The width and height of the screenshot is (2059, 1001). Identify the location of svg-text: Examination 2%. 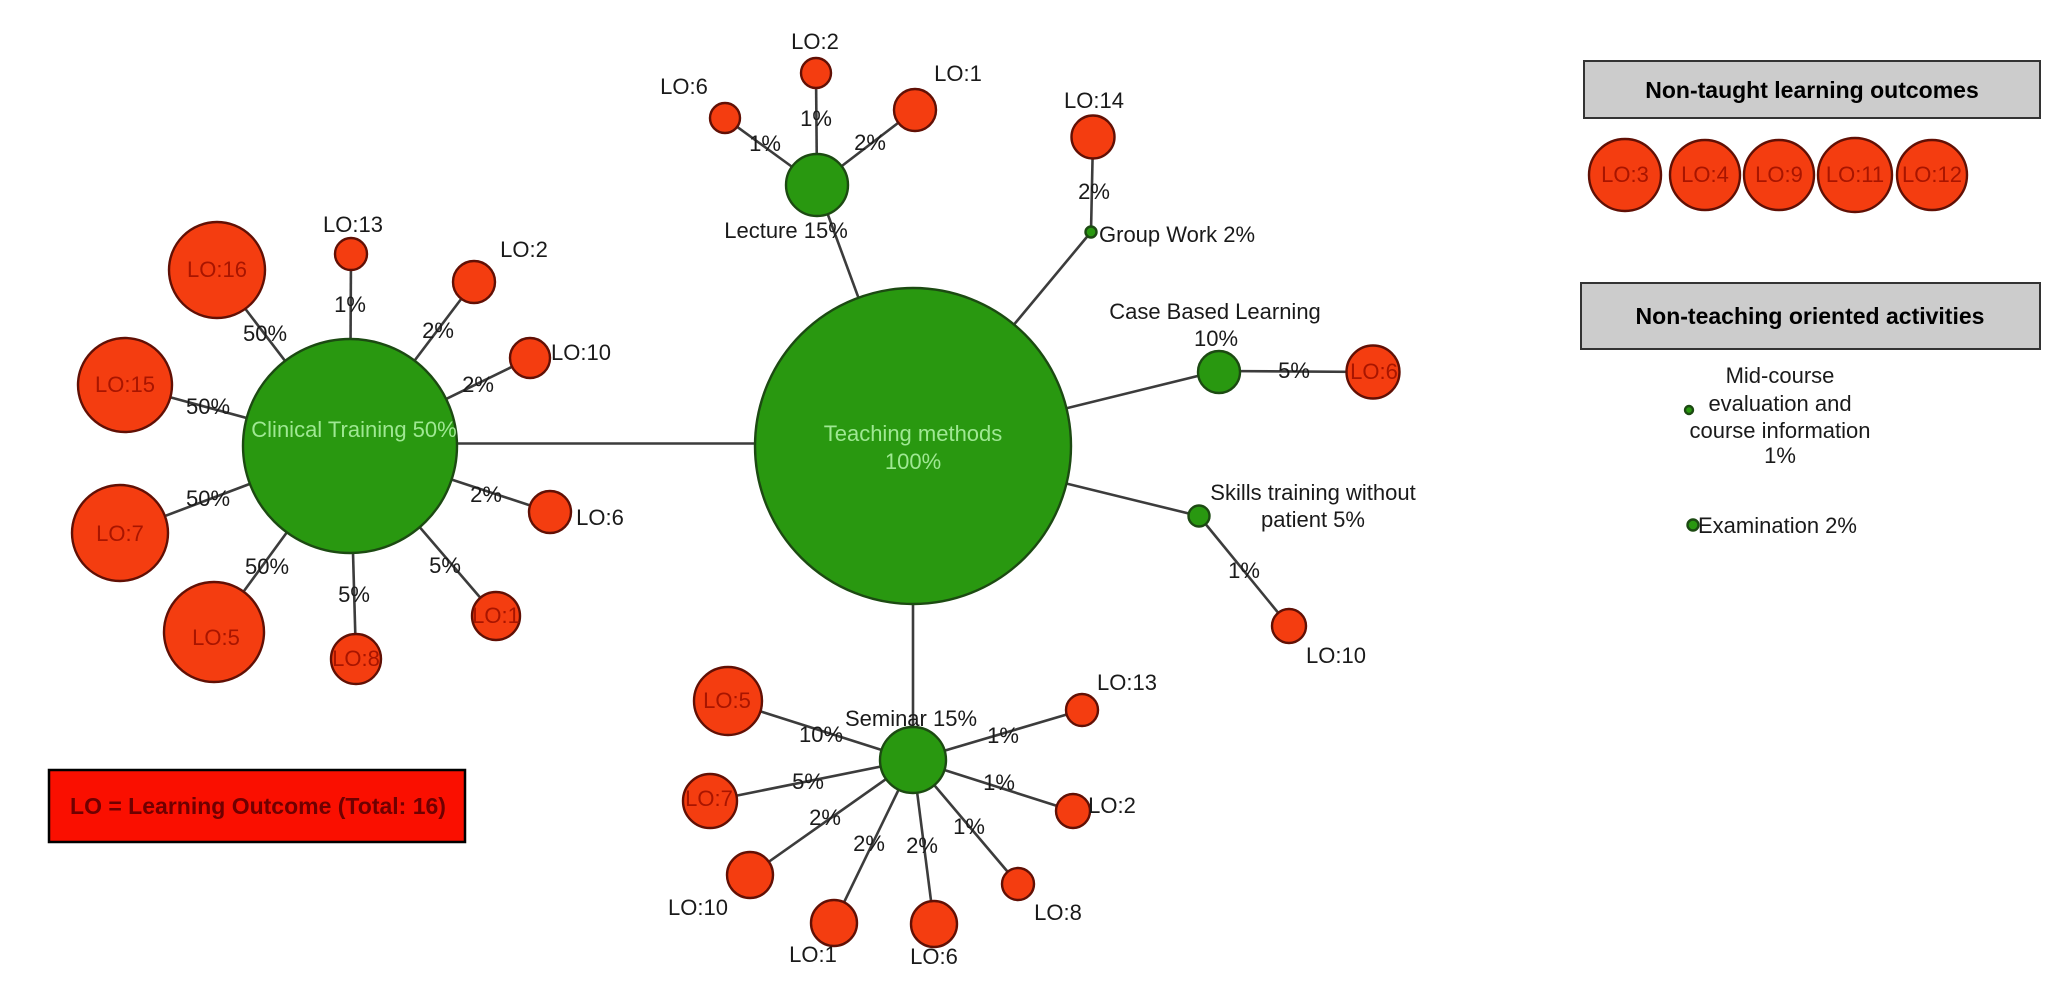
(1777, 525).